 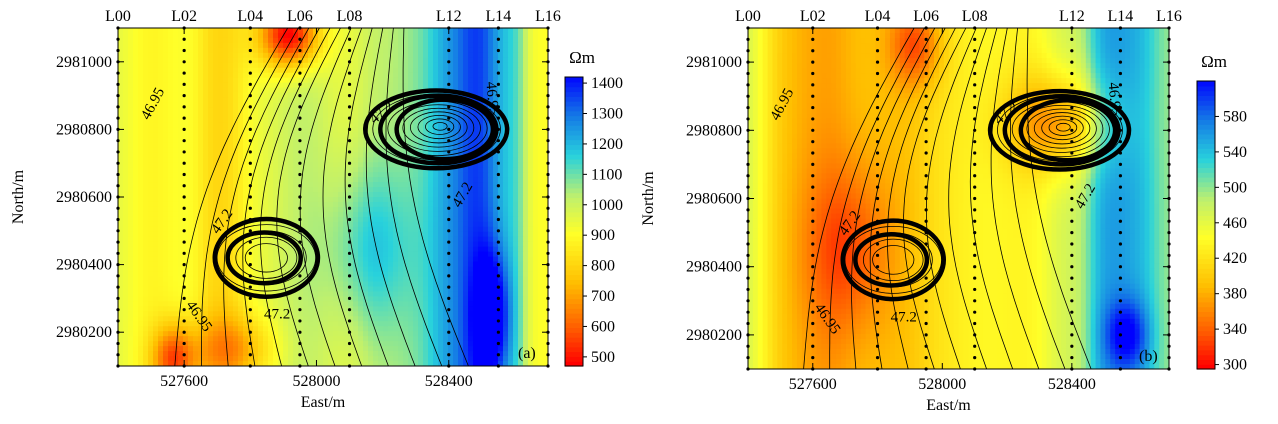 What do you see at coordinates (250, 197) in the screenshot?
I see `survey-line-l04` at bounding box center [250, 197].